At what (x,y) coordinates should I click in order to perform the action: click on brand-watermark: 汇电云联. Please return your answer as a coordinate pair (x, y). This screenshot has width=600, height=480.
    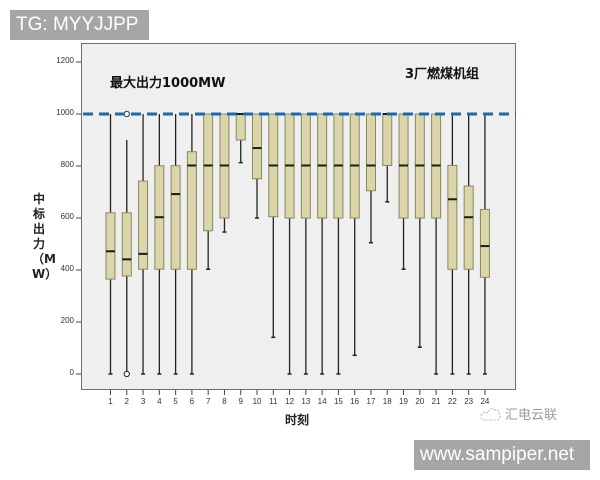
    Looking at the image, I should click on (531, 415).